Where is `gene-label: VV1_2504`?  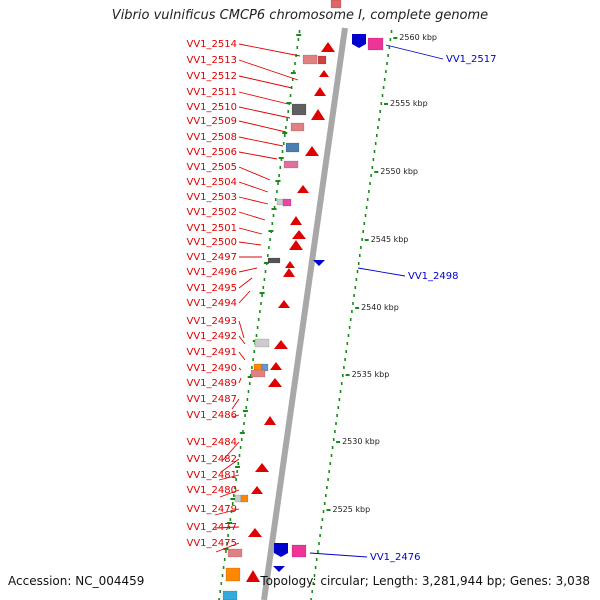 gene-label: VV1_2504 is located at coordinates (212, 182).